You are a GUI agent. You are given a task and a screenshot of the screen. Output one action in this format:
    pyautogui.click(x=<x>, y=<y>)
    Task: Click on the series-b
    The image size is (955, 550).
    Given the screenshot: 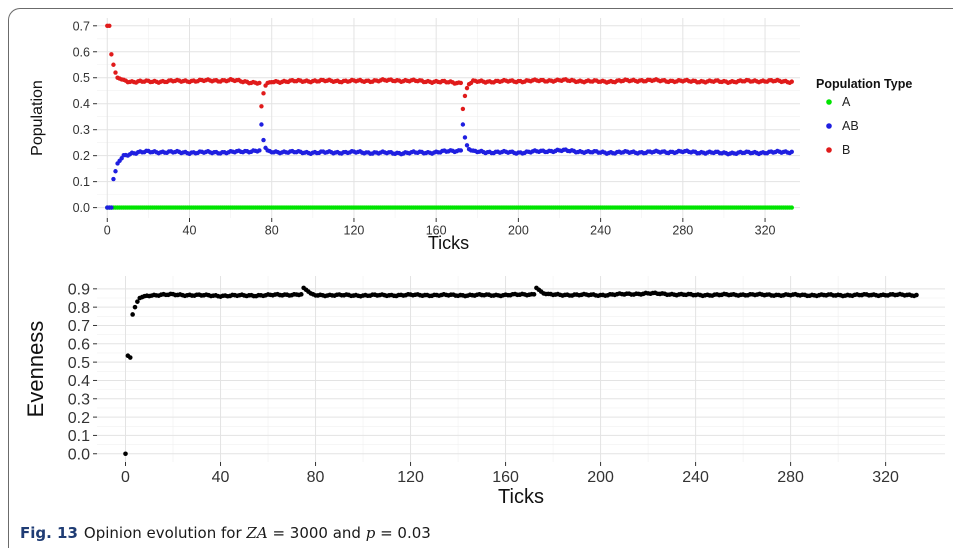 What is the action you would take?
    pyautogui.click(x=449, y=67)
    